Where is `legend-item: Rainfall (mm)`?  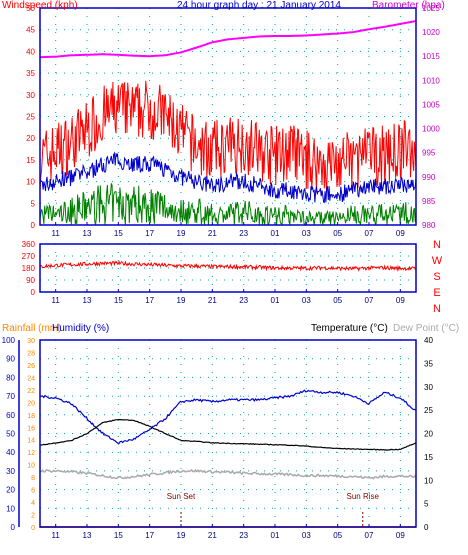 legend-item: Rainfall (mm) is located at coordinates (31, 328).